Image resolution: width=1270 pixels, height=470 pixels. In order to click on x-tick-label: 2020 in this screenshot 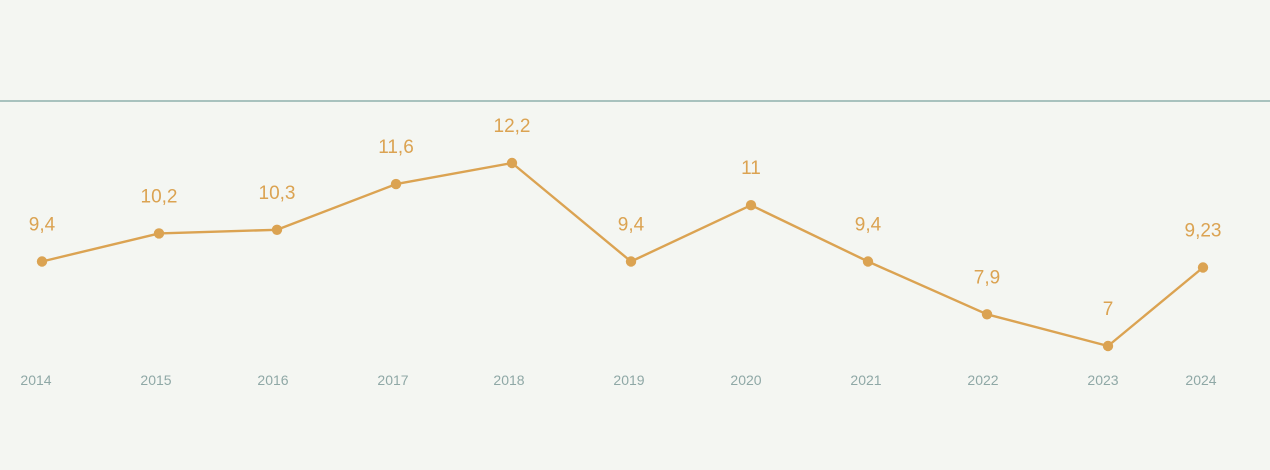, I will do `click(745, 380)`.